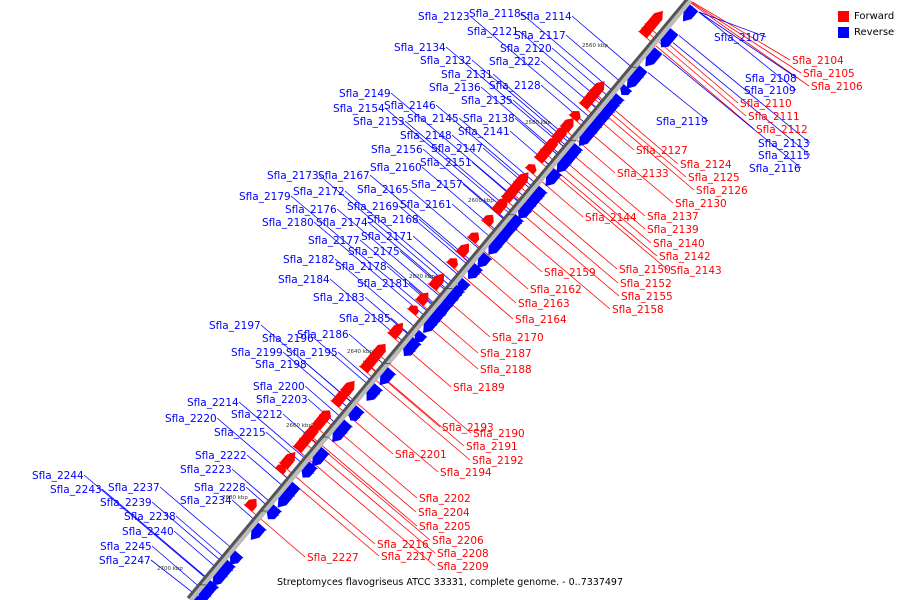 This screenshot has height=600, width=900. I want to click on forward-gene-label: Sfla_2217, so click(407, 557).